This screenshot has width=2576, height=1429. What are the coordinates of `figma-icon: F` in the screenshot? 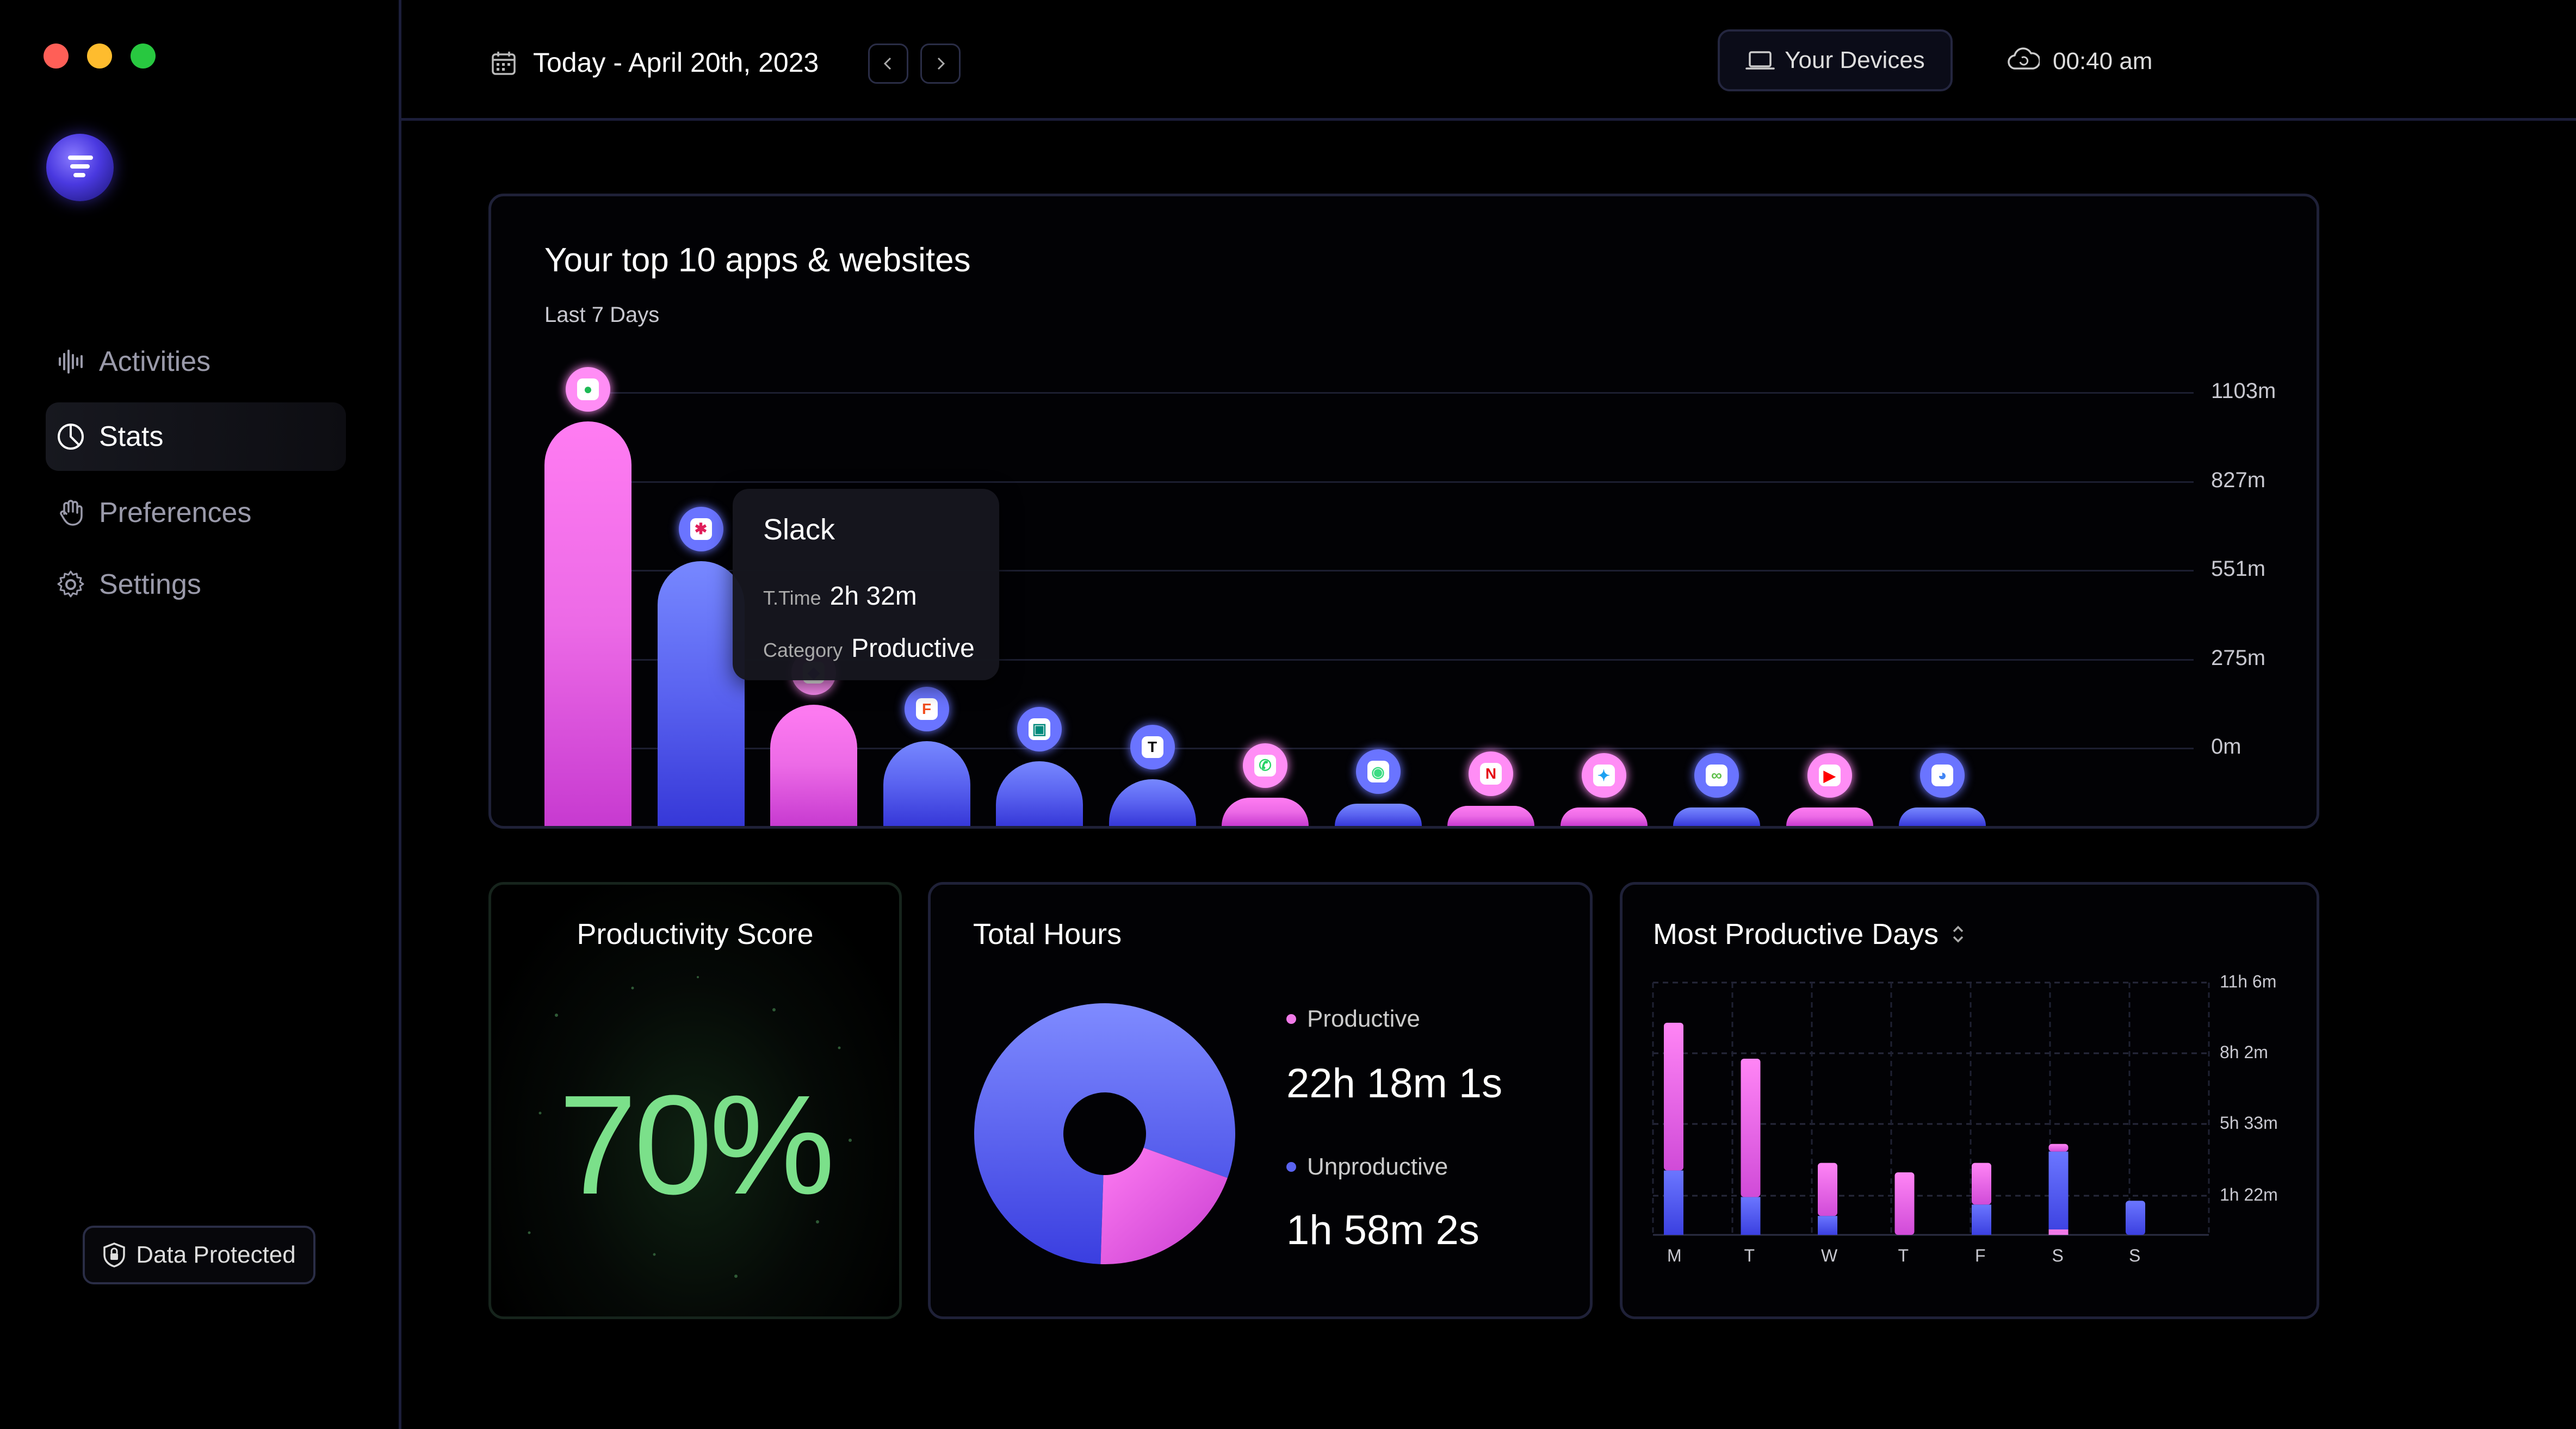 It's located at (927, 708).